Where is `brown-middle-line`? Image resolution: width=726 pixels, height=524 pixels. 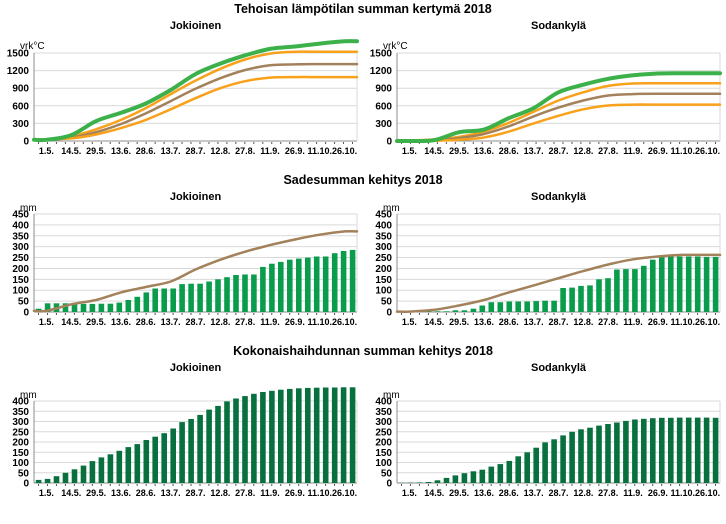
brown-middle-line is located at coordinates (195, 102).